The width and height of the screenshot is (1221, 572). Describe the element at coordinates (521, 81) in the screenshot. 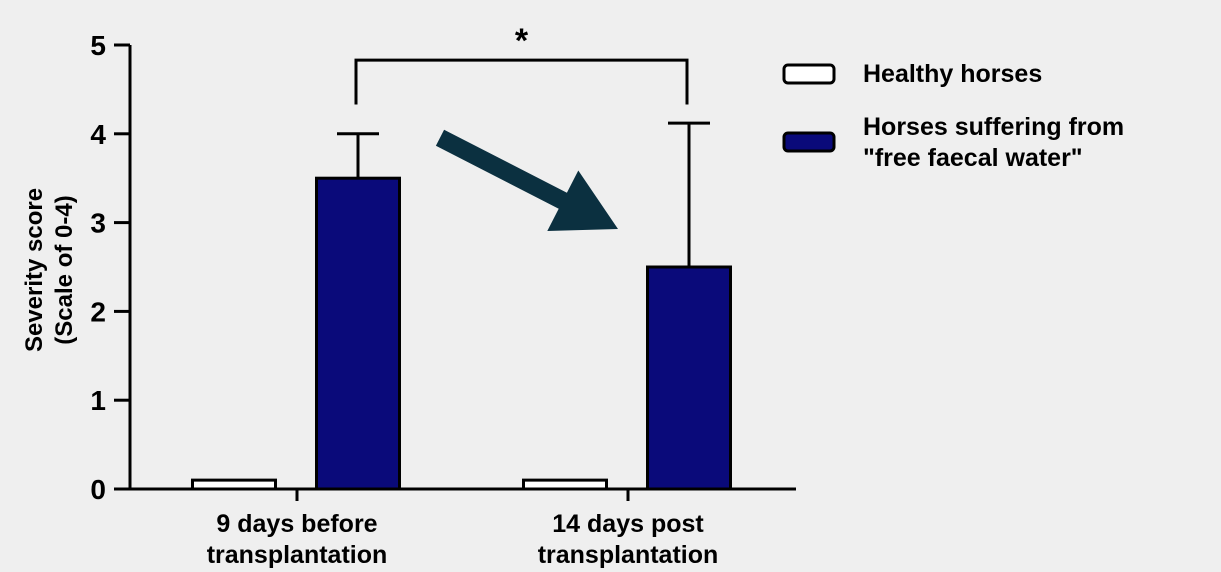

I see `significance-bracket-line` at that location.